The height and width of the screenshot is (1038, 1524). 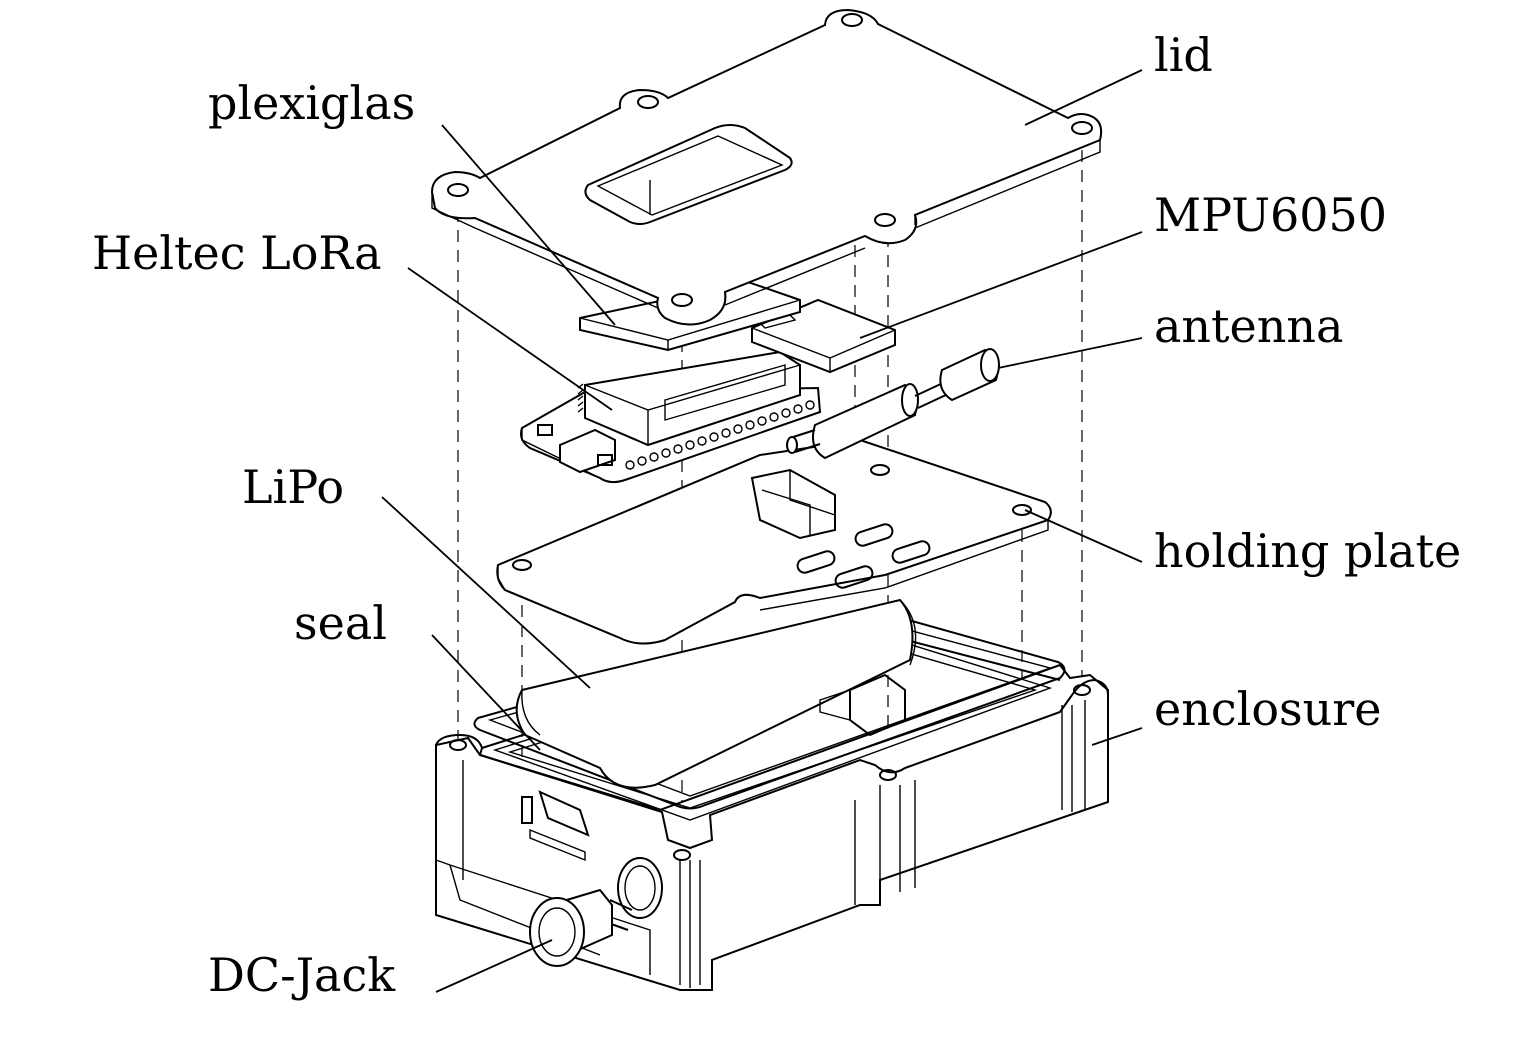 What do you see at coordinates (302, 975) in the screenshot?
I see `label-dc-jack: DC-Jack` at bounding box center [302, 975].